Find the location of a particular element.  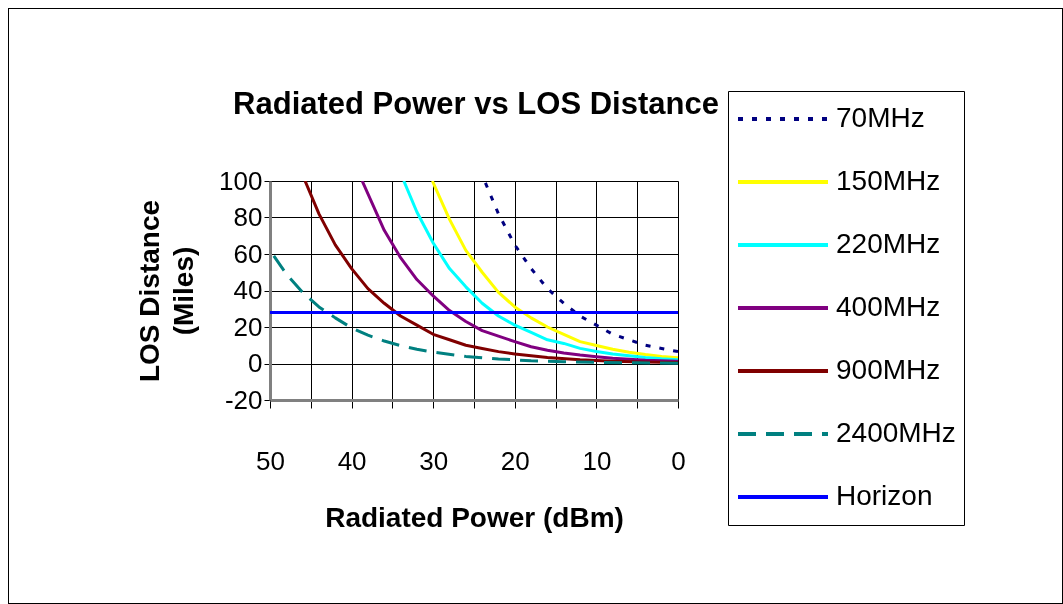

legend-label: 220MHz is located at coordinates (888, 243).